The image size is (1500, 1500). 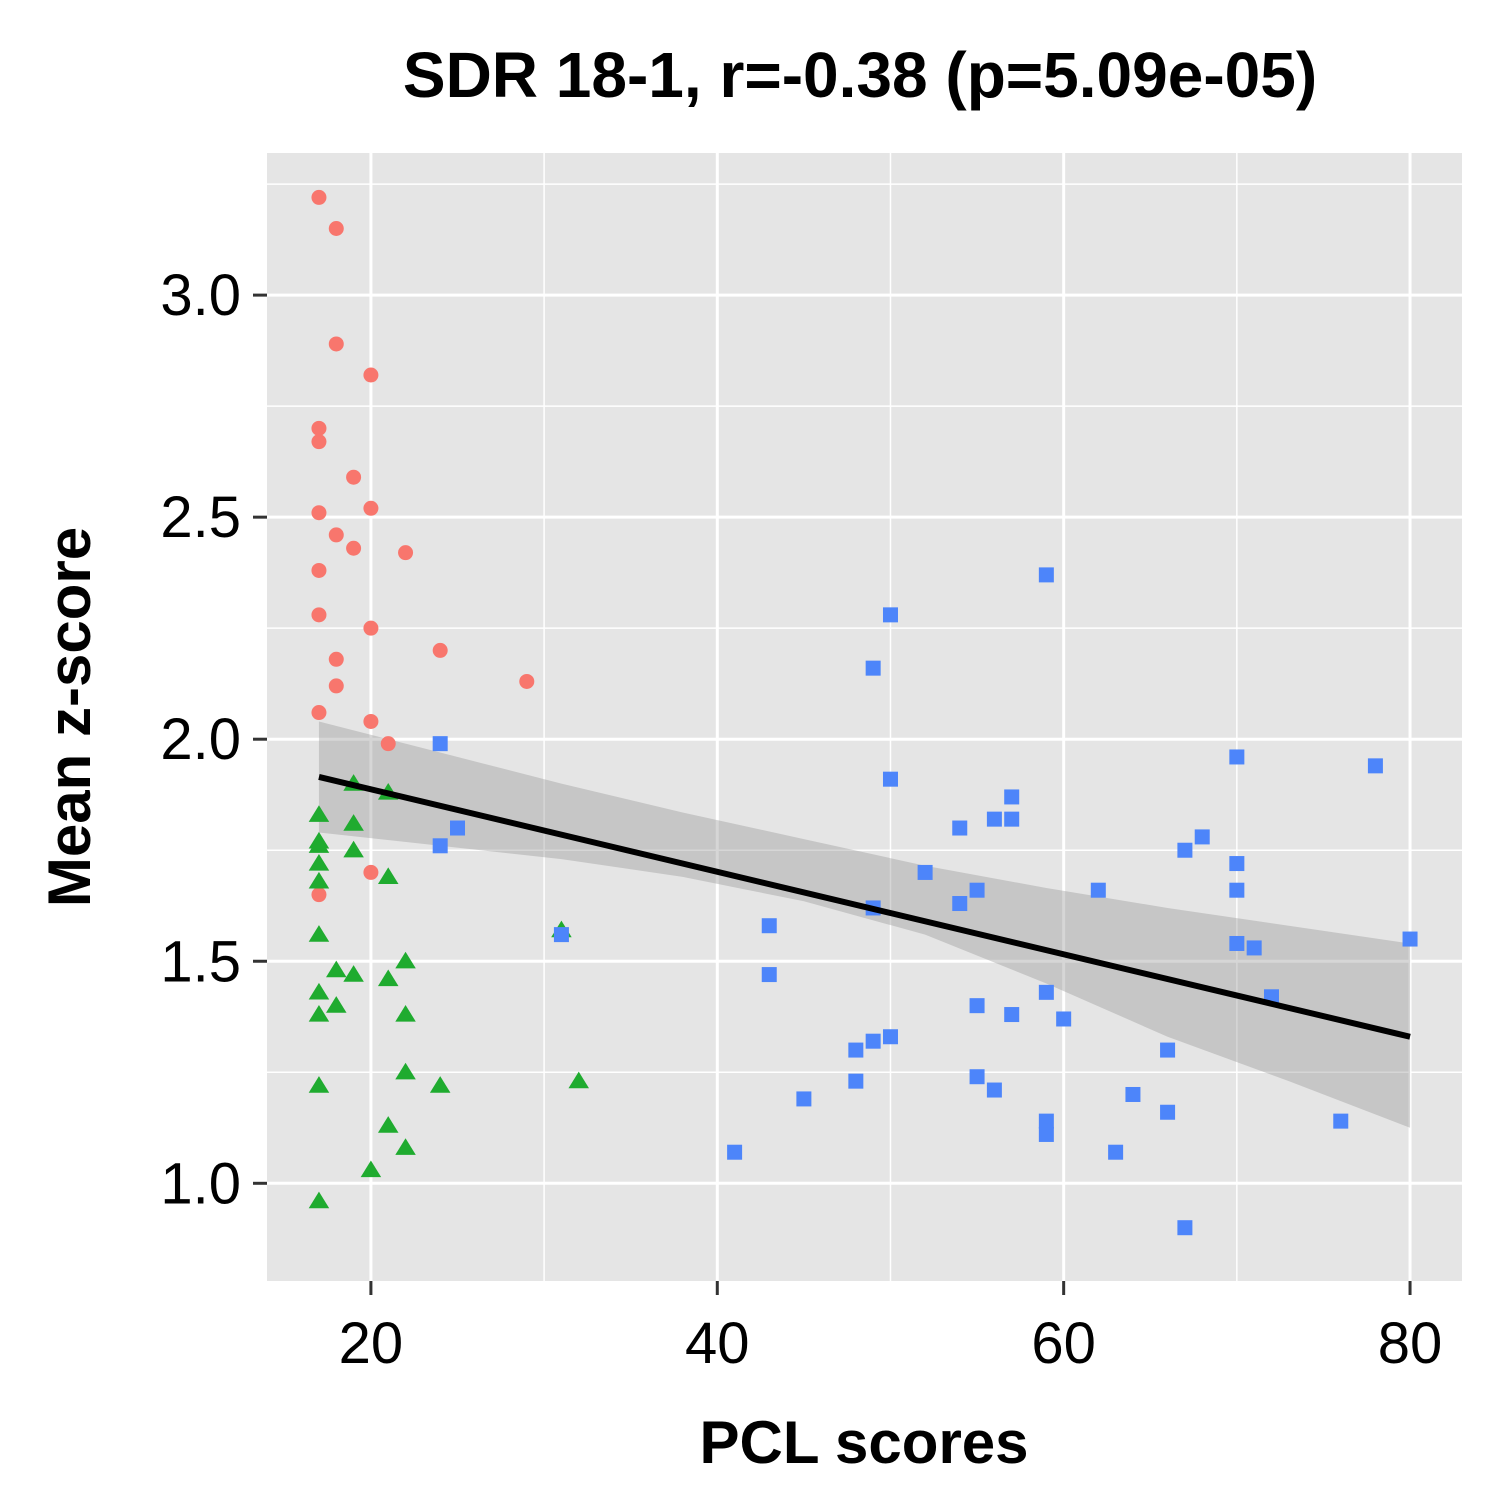 I want to click on regression-line, so click(x=864, y=907).